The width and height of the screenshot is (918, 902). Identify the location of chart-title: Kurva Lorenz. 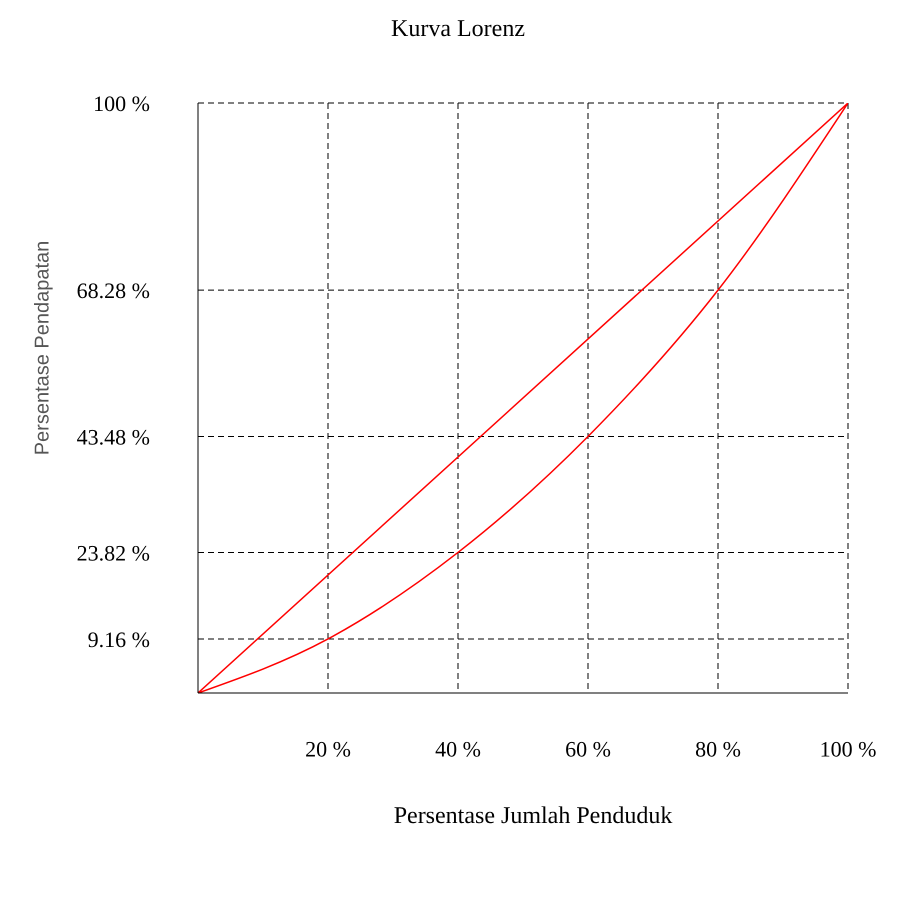
(458, 29).